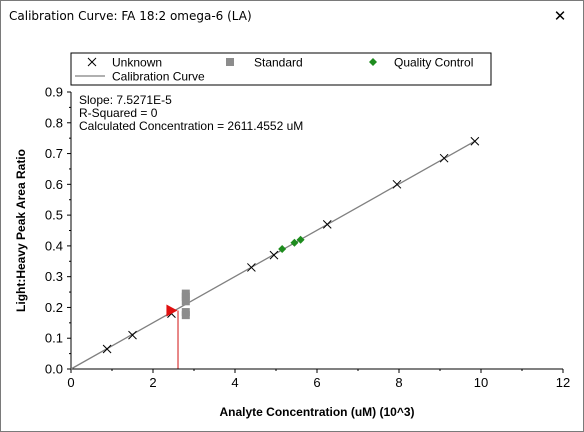 Image resolution: width=584 pixels, height=432 pixels. I want to click on legend-box, so click(281, 69).